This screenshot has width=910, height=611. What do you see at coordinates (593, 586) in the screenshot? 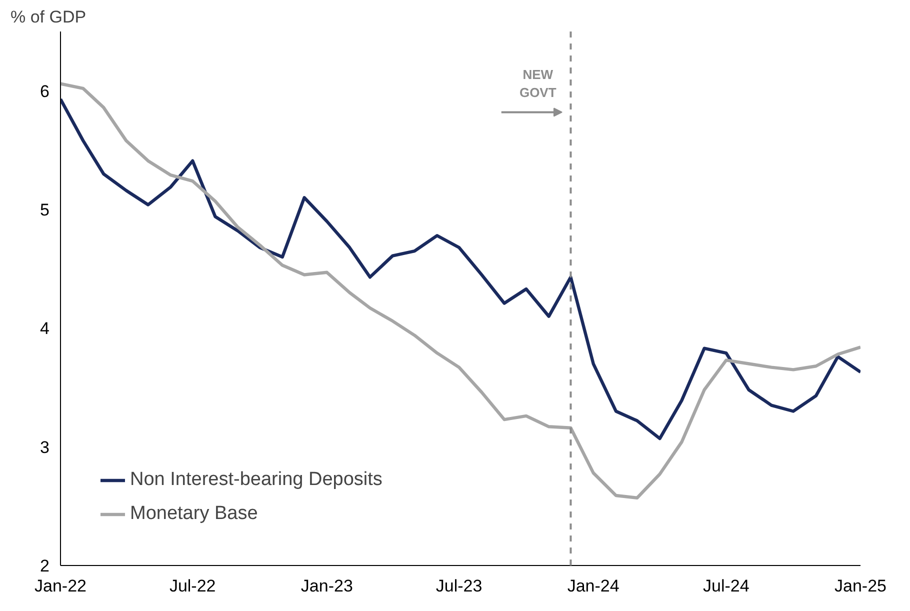
I see `x-tick-label: Jan-24` at bounding box center [593, 586].